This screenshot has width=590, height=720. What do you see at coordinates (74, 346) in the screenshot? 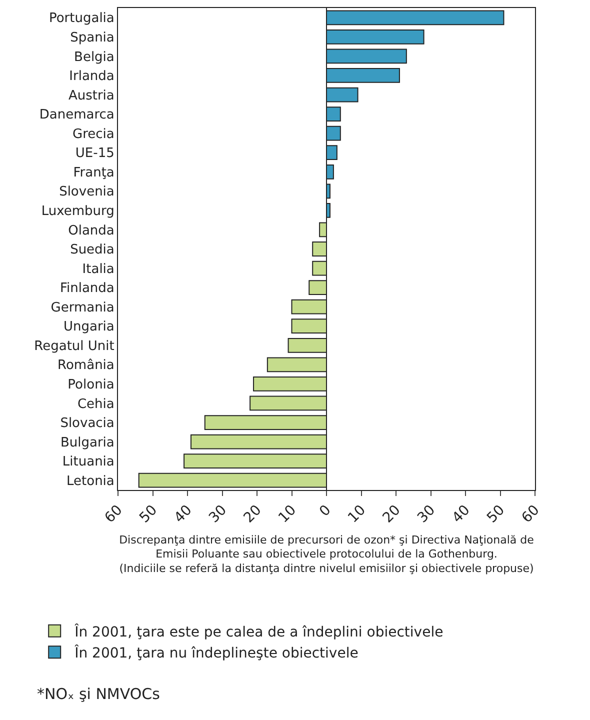
I see `y-tick-label: Regatul Unit` at bounding box center [74, 346].